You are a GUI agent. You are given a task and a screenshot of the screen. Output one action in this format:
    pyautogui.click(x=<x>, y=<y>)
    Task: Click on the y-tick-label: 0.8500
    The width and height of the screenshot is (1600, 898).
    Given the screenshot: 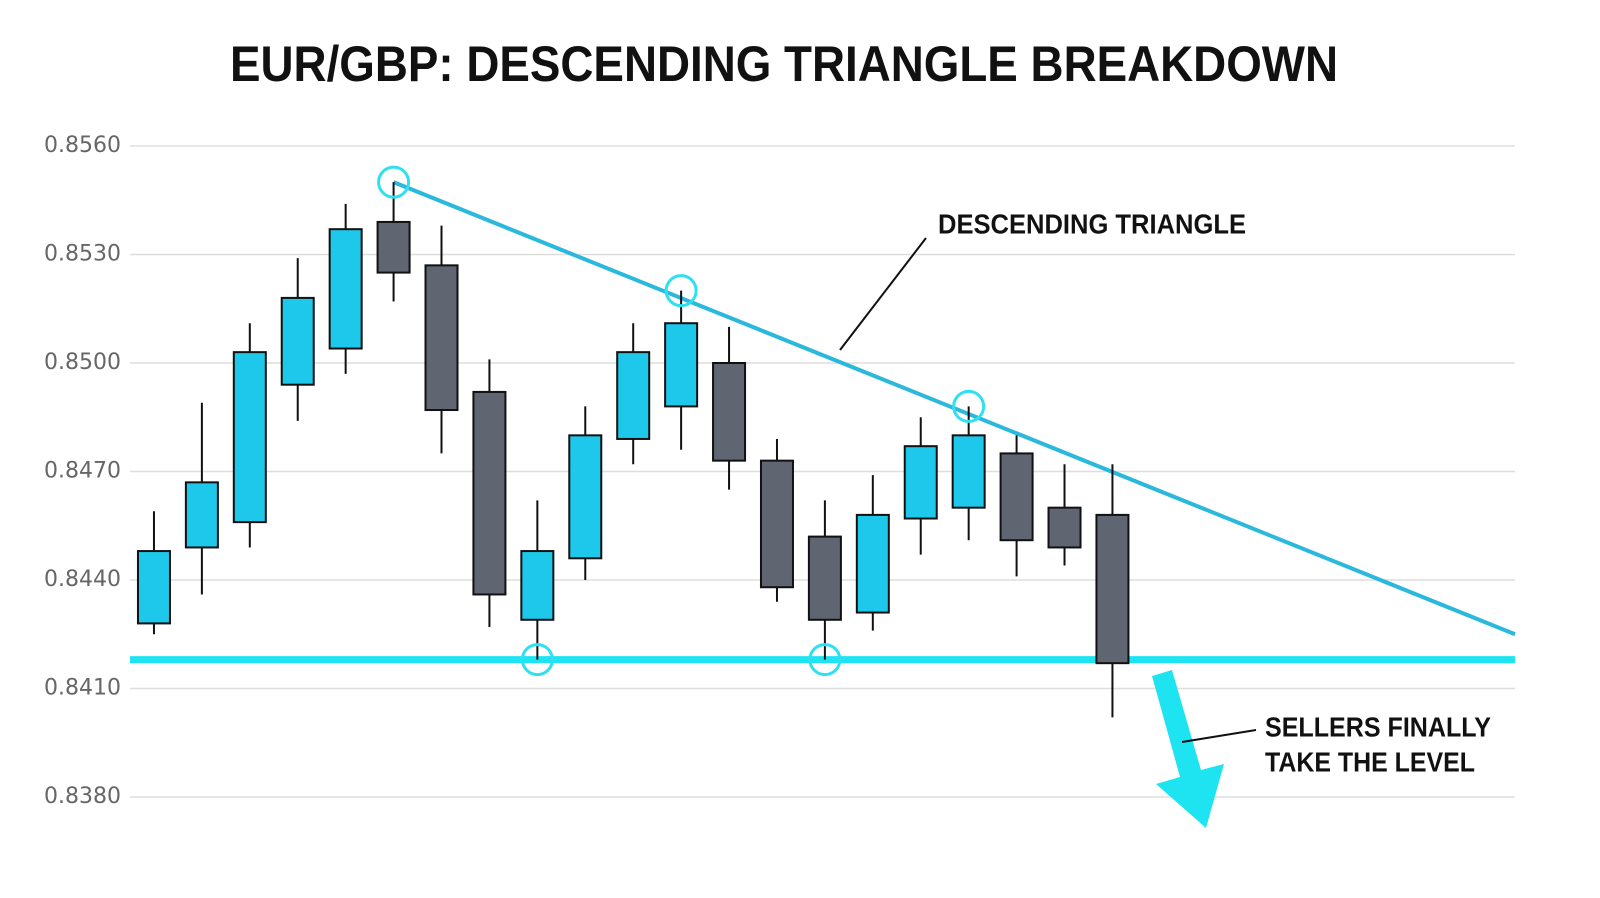 What is the action you would take?
    pyautogui.click(x=82, y=362)
    